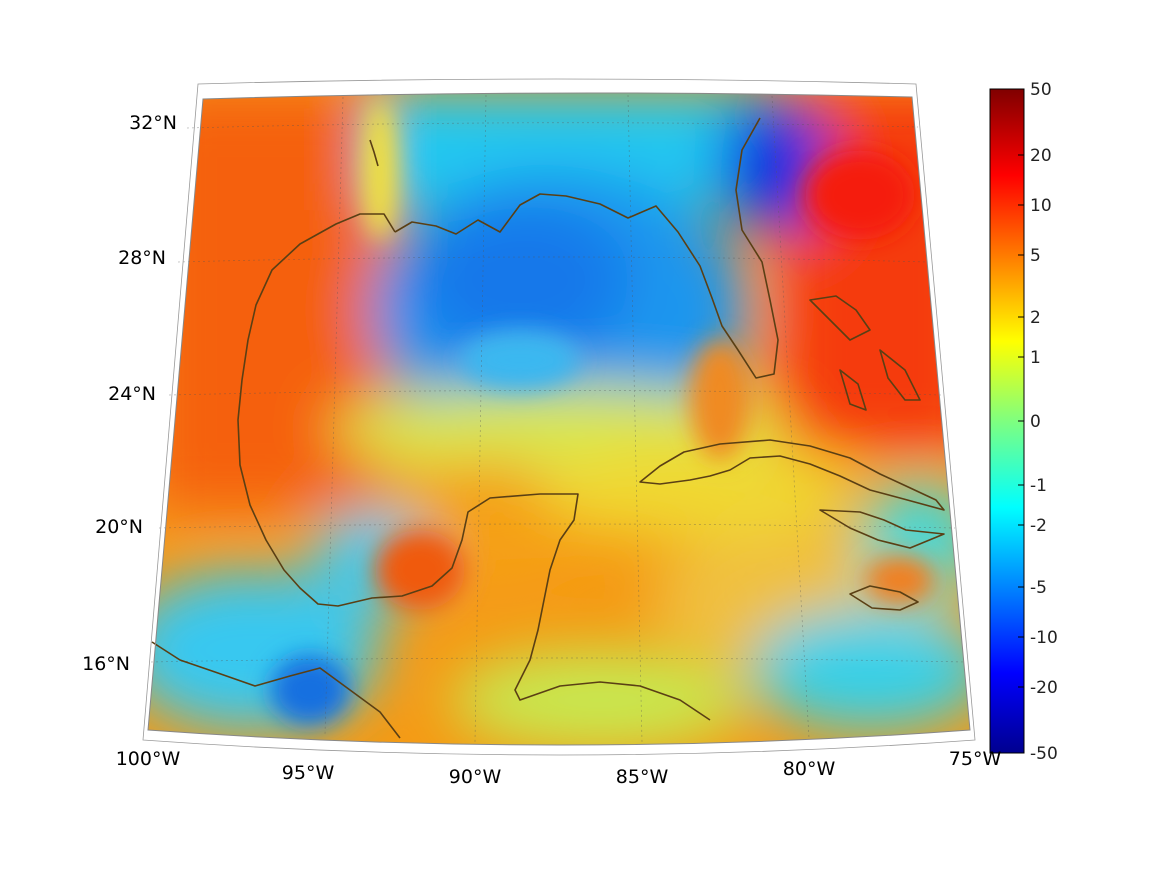 This screenshot has width=1167, height=875. Describe the element at coordinates (1038, 588) in the screenshot. I see `colorbar-tick-label: -5` at that location.